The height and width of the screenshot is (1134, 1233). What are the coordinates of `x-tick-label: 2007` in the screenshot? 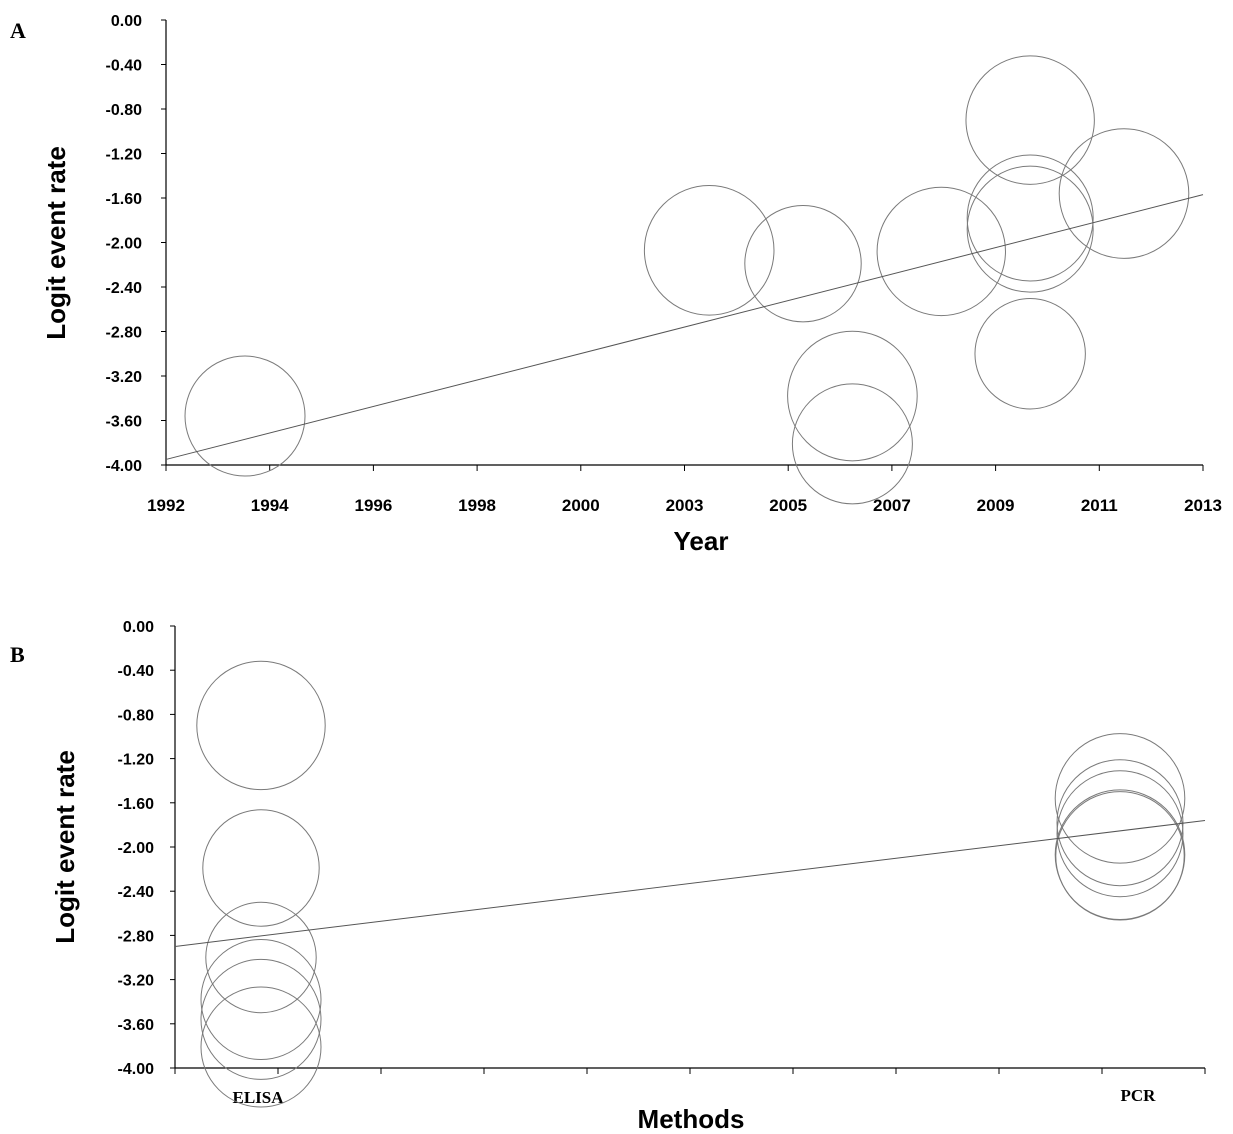 It's located at (892, 505).